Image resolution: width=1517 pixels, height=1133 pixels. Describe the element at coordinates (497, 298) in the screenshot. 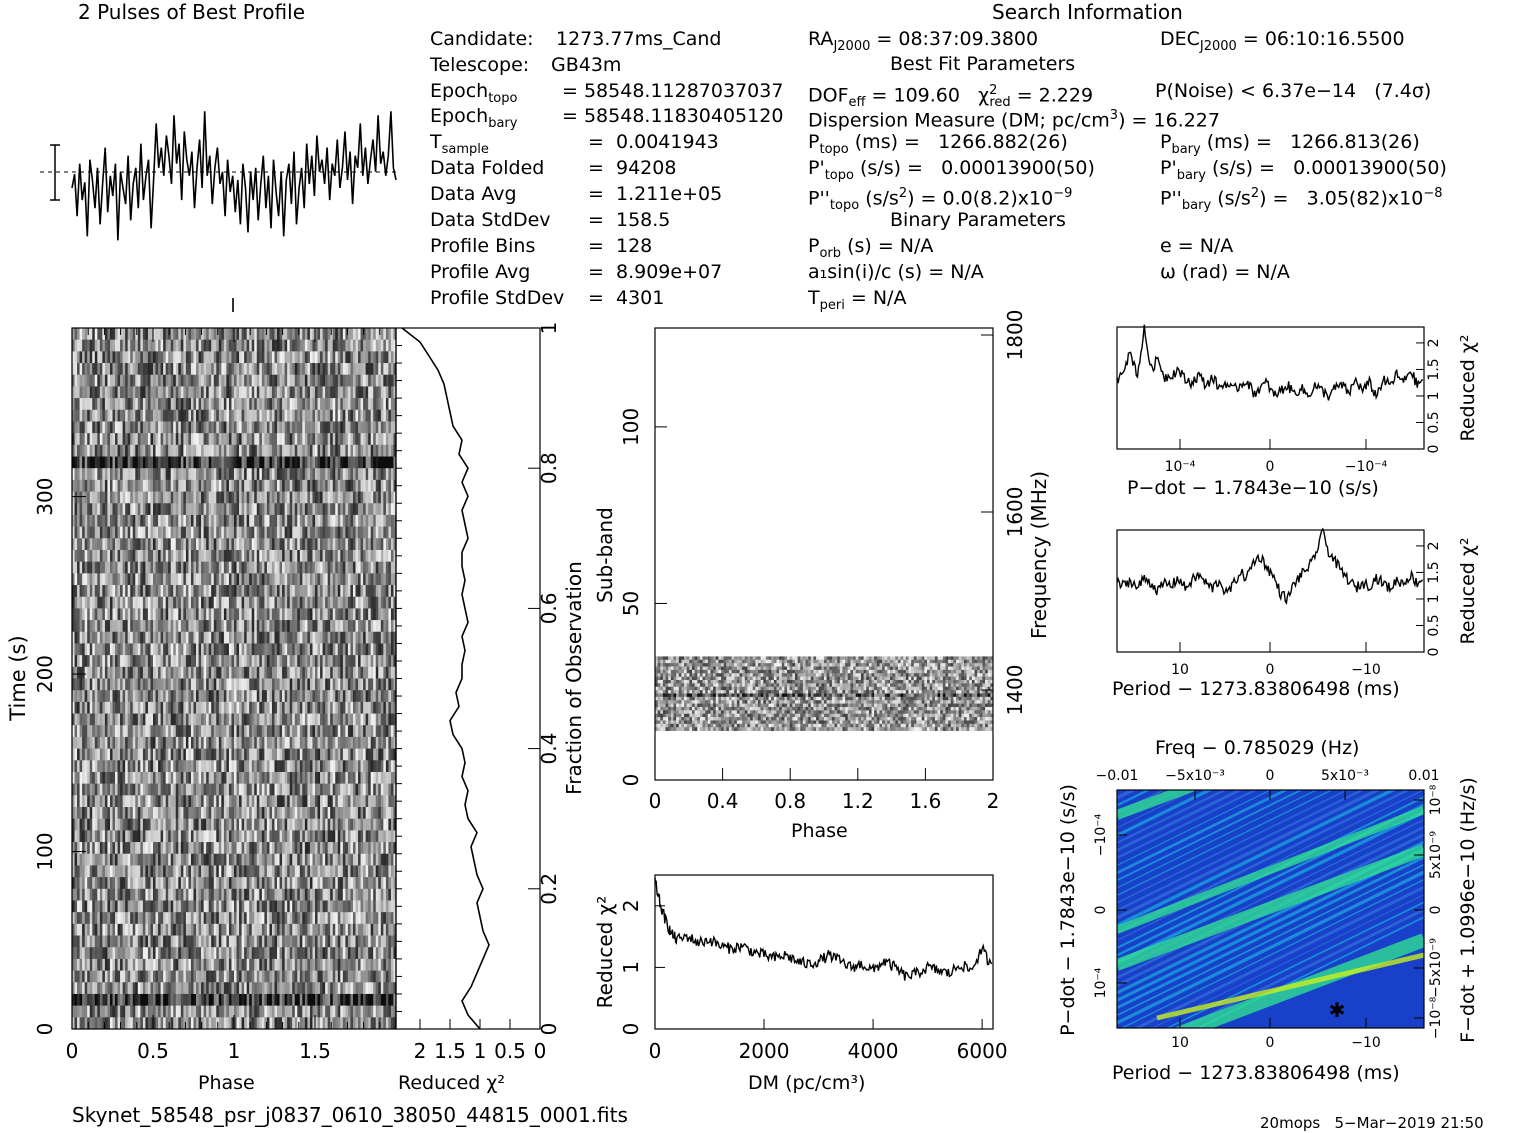

I see `profile-stddev-label: Profile StdDev` at that location.